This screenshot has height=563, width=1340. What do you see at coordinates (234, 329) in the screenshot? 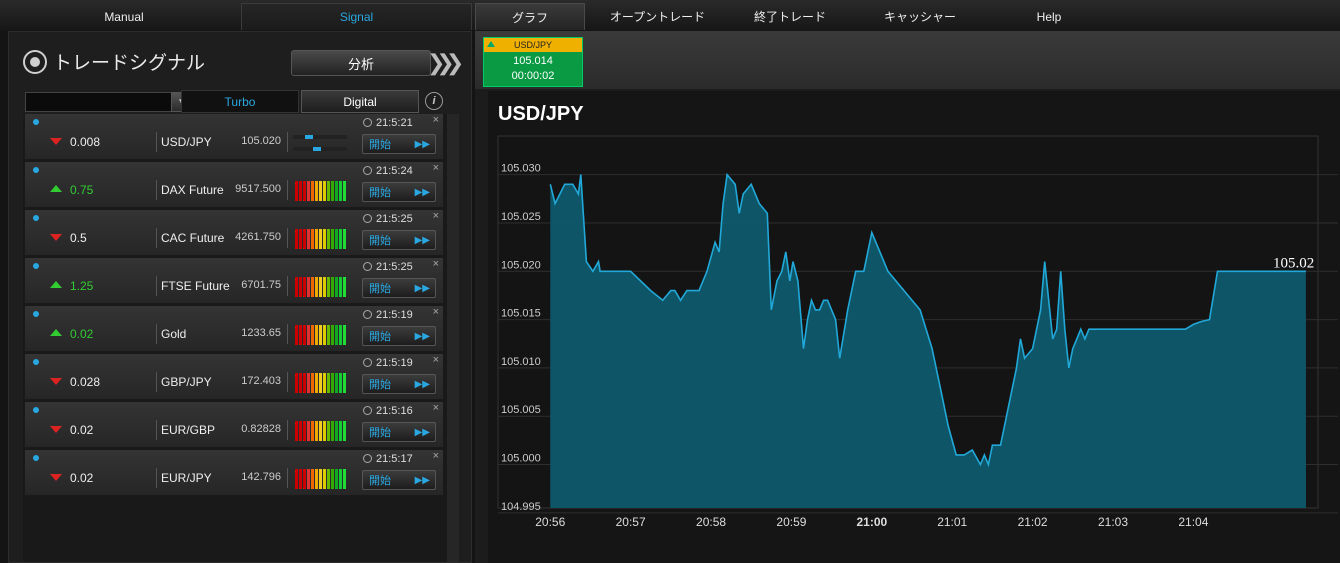
I see `signal-row-gold: × 0.02 Gold 1233.65 21:5:19 開始 ▶▶` at bounding box center [234, 329].